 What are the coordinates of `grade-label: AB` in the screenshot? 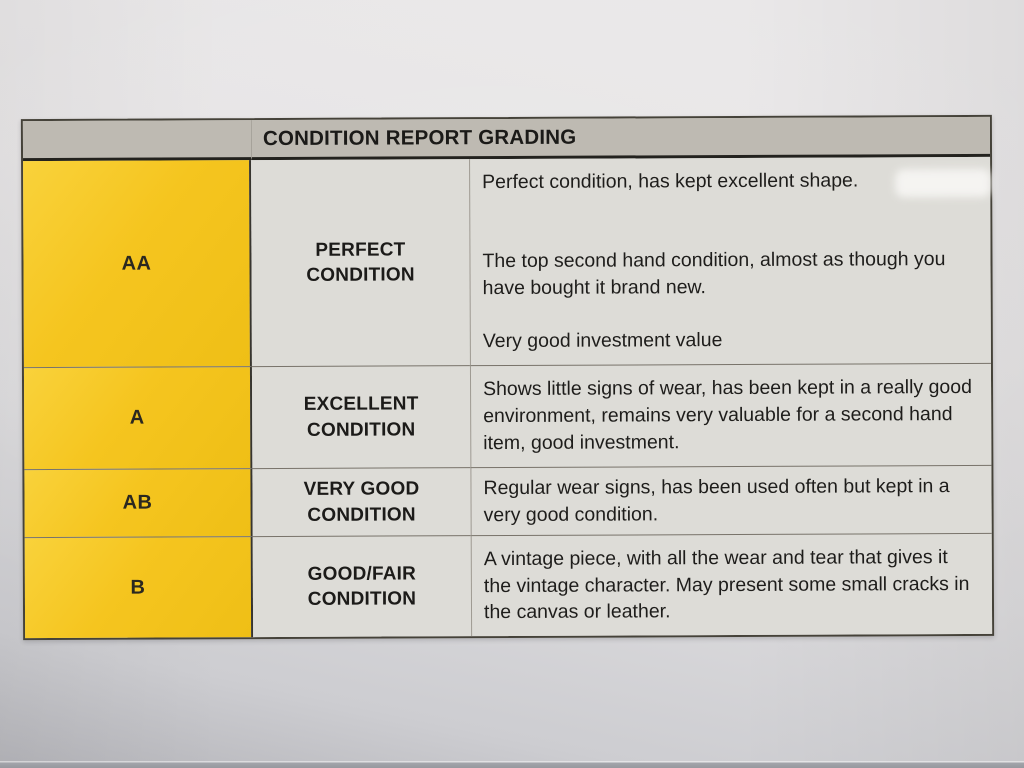 It's located at (137, 502).